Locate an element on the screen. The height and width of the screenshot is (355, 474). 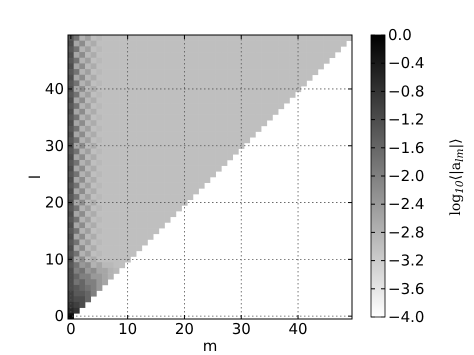
x-tick-label: 40 is located at coordinates (298, 329).